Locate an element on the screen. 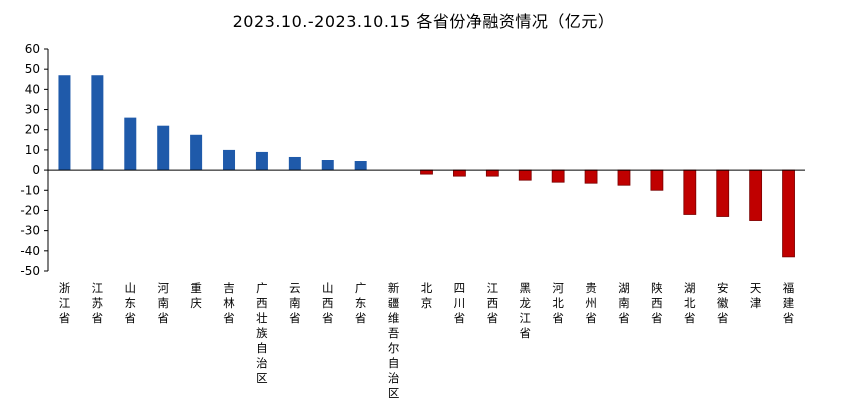 The height and width of the screenshot is (410, 847). category-label: 云南省 is located at coordinates (295, 303).